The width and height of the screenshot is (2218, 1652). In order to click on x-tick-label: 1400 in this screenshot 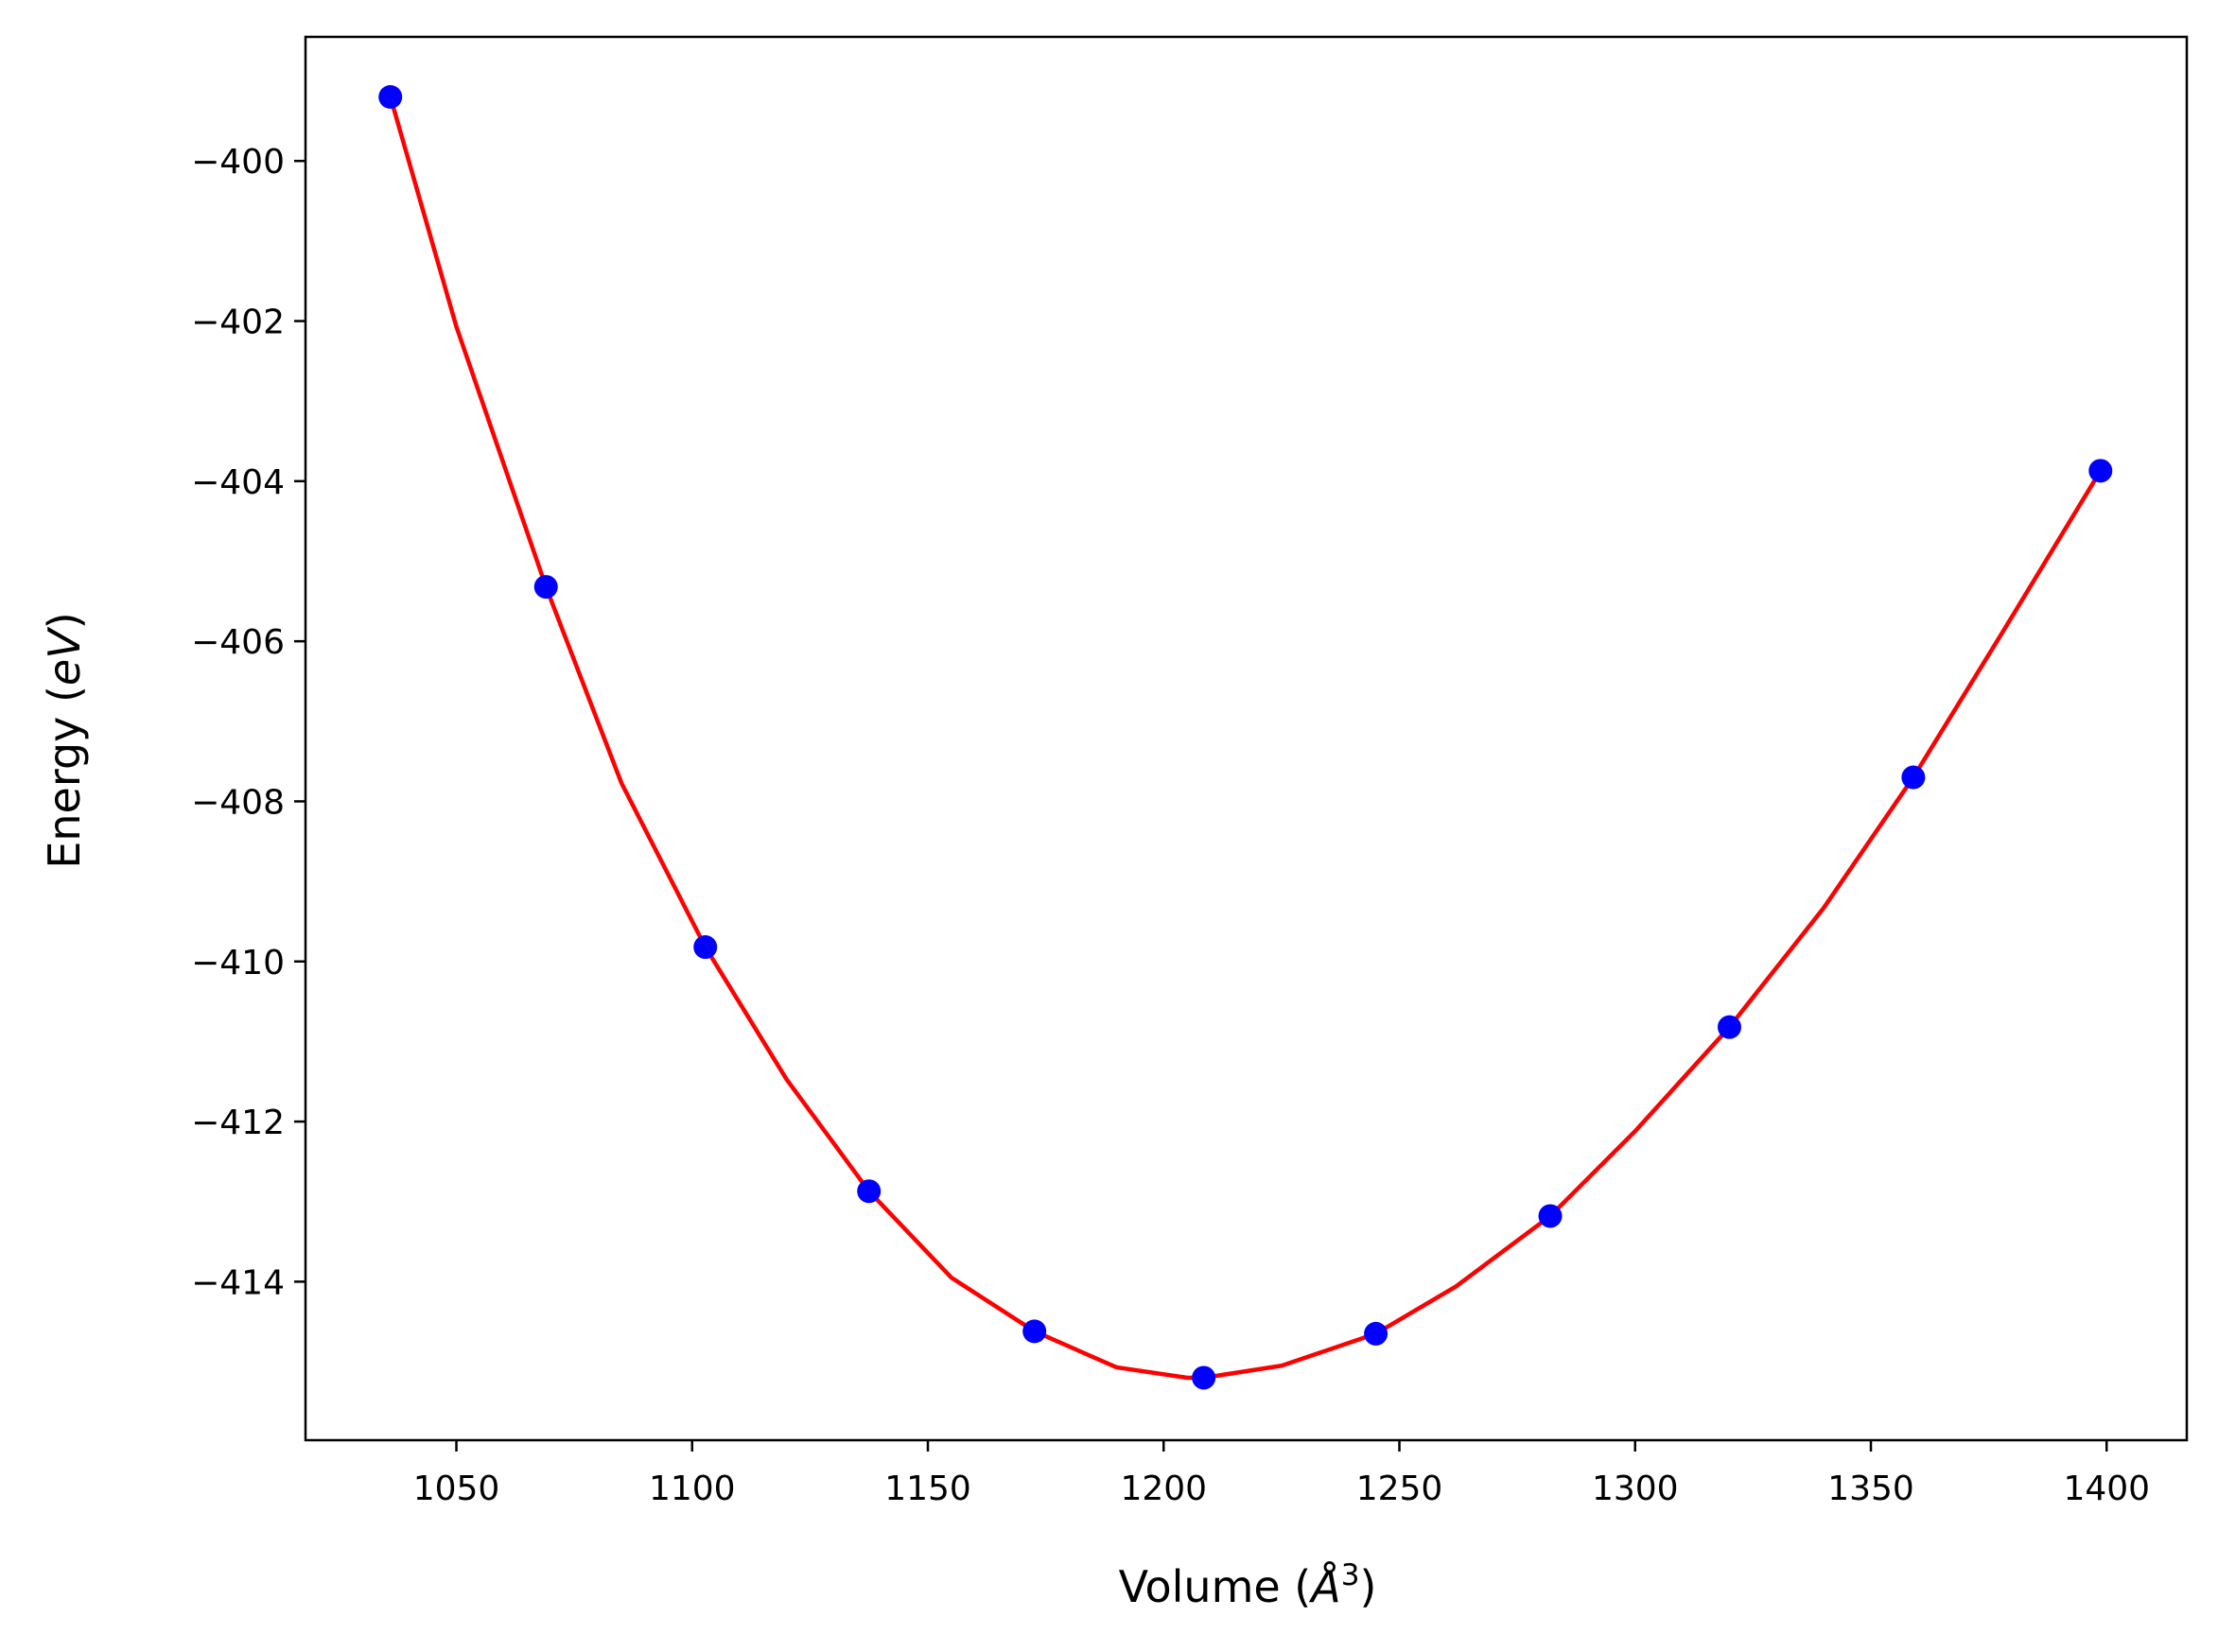, I will do `click(2106, 1489)`.